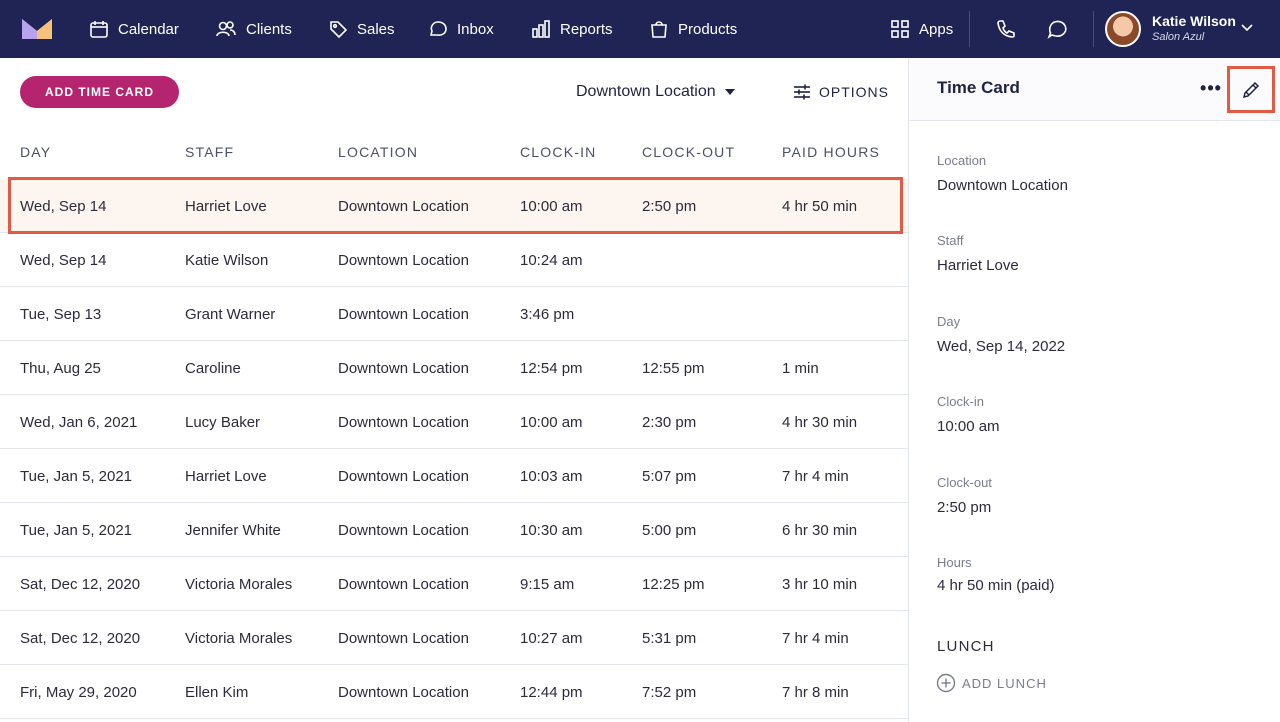 The height and width of the screenshot is (722, 1280). Describe the element at coordinates (936, 29) in the screenshot. I see `nav-apps-label: Apps` at that location.